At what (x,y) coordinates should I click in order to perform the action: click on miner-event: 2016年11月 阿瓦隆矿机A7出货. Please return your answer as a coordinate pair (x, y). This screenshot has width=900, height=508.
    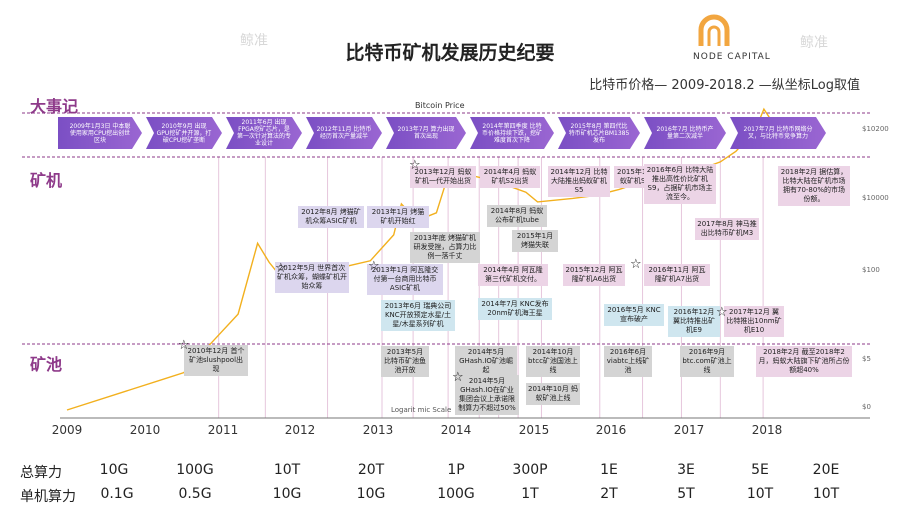
    Looking at the image, I should click on (677, 275).